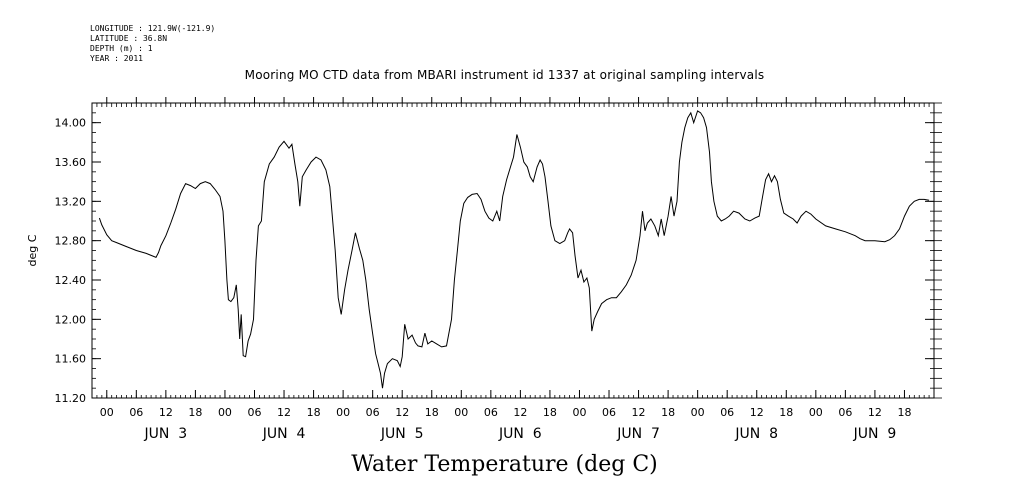 The image size is (1009, 504). Describe the element at coordinates (71, 398) in the screenshot. I see `y-tick-label: 11.20` at that location.